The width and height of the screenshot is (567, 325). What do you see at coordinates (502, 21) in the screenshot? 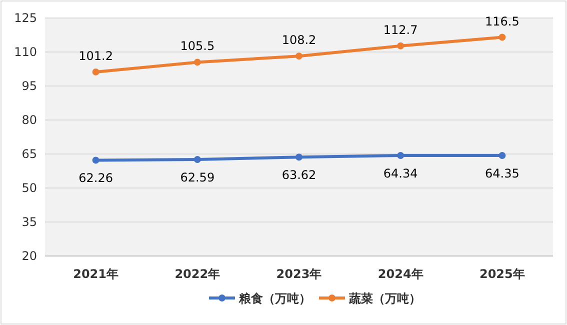
I see `data-label: 116.5` at bounding box center [502, 21].